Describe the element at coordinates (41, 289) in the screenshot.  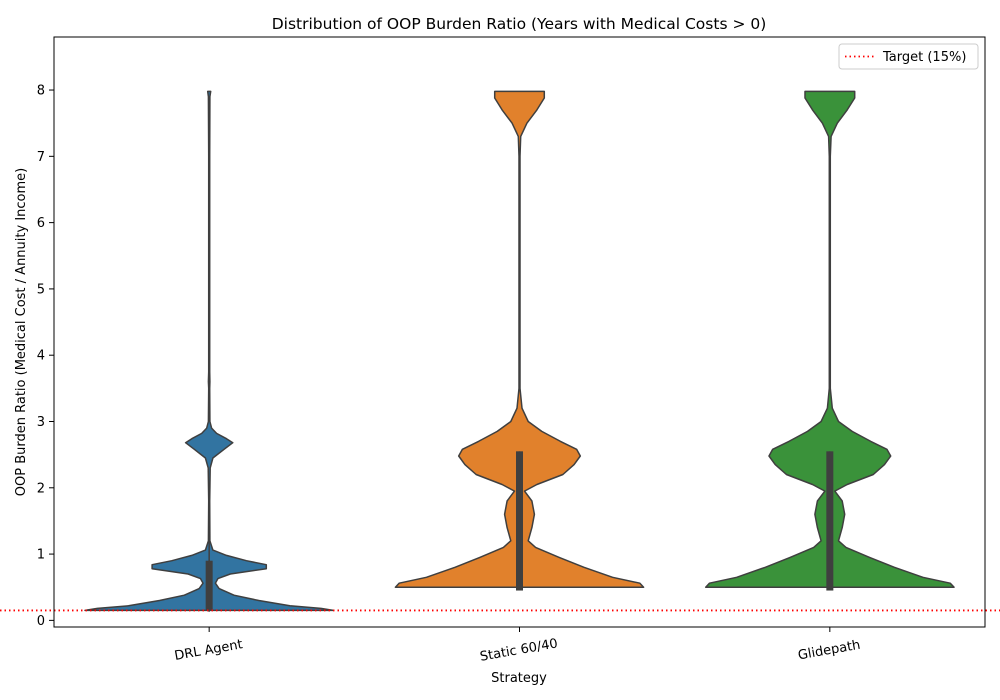
I see `y-tick-label: 5` at that location.